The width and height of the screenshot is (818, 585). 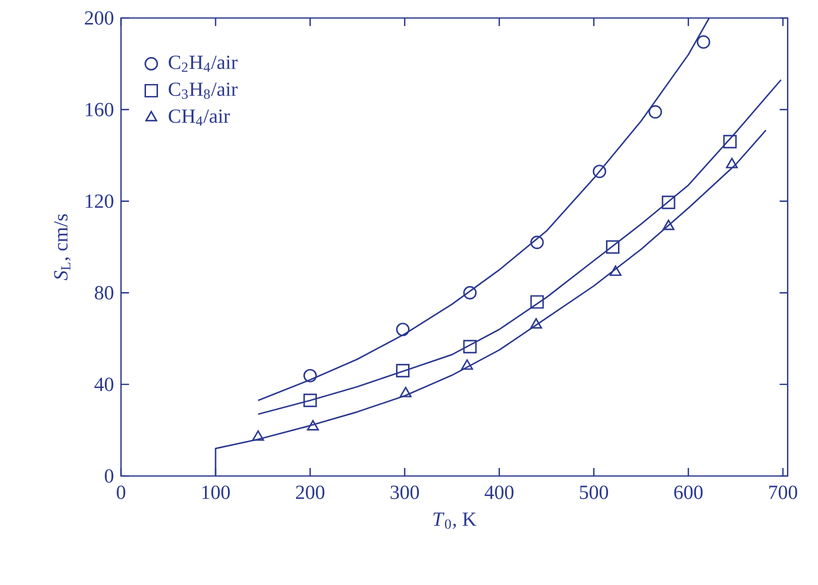 What do you see at coordinates (499, 493) in the screenshot?
I see `x-tick-label: 400` at bounding box center [499, 493].